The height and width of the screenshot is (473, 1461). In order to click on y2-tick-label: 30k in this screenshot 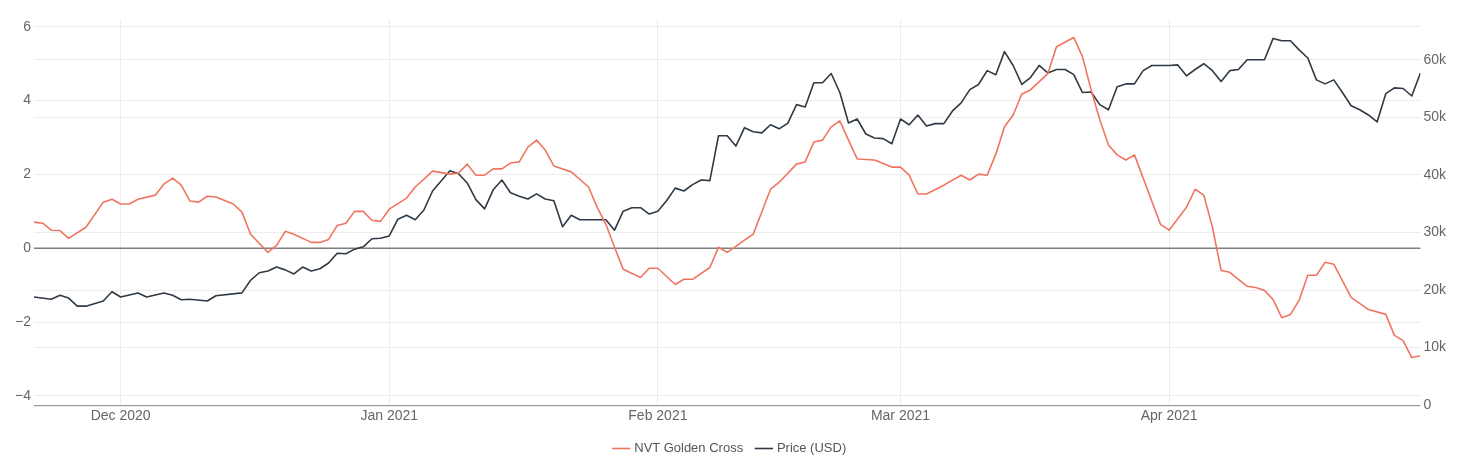, I will do `click(1435, 231)`.